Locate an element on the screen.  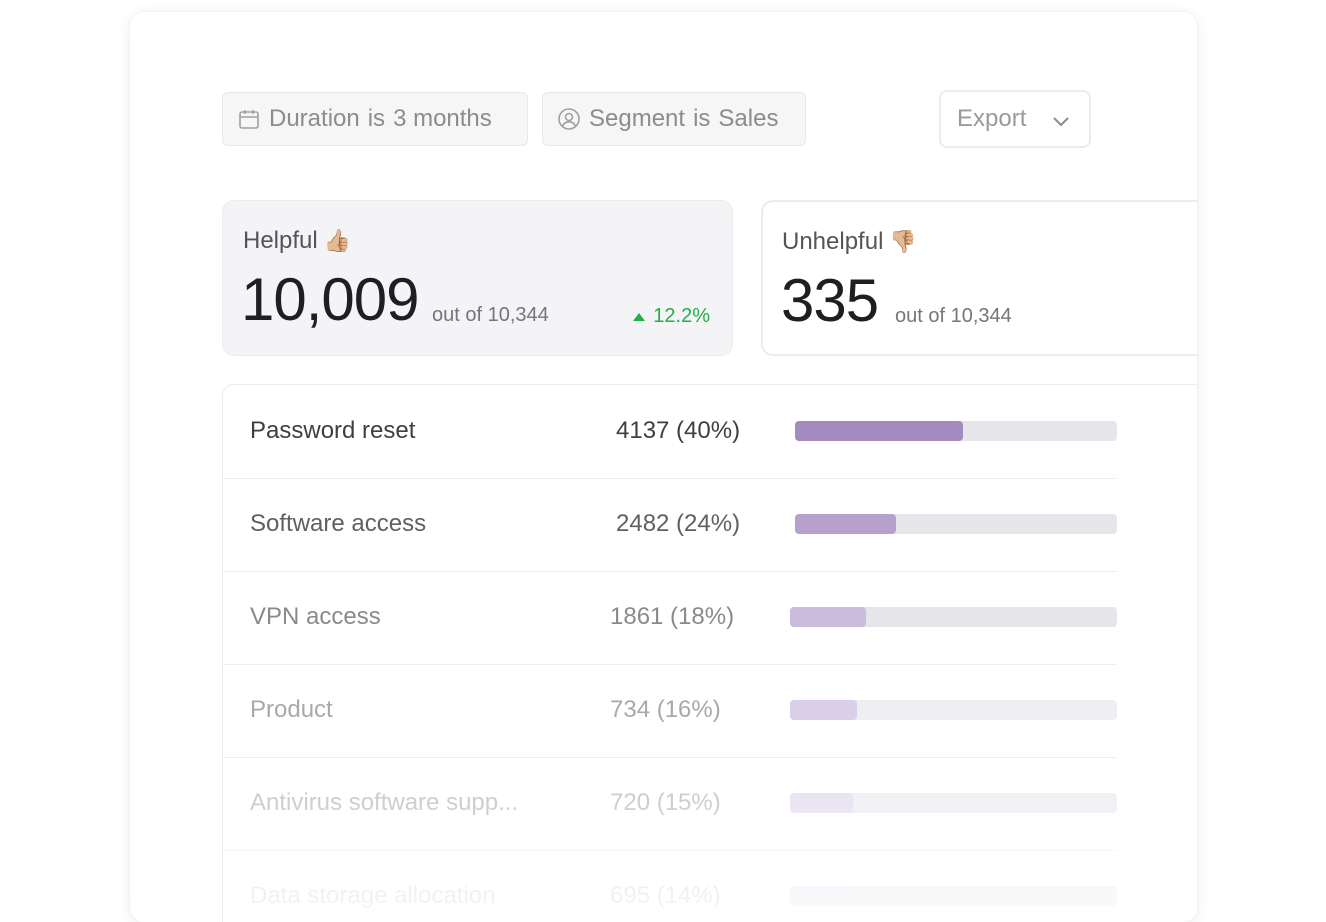
duration-filter-chip: Duration is 3 months is located at coordinates (375, 119).